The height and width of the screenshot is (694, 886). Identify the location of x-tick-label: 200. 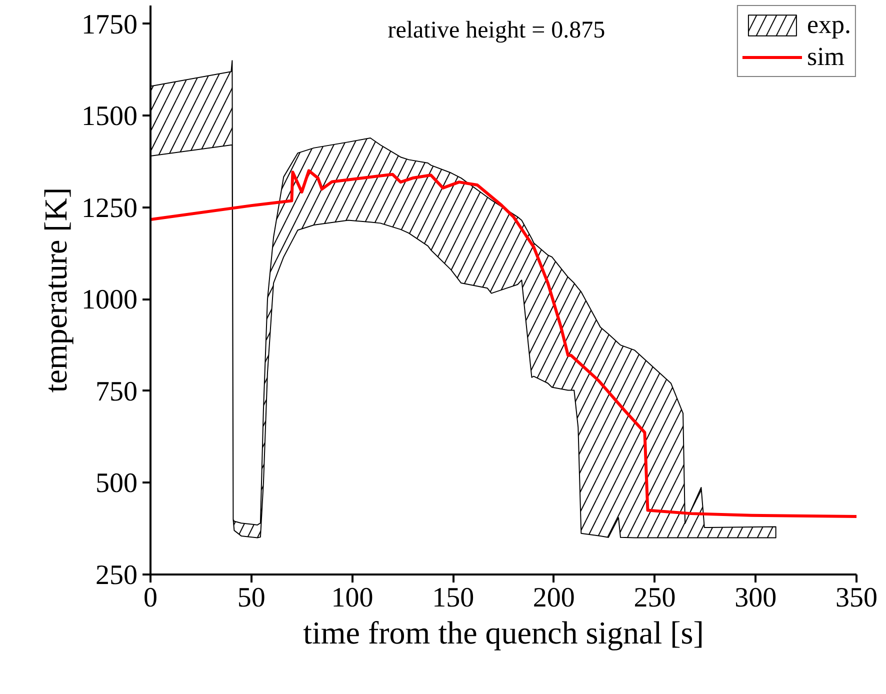
(553, 598).